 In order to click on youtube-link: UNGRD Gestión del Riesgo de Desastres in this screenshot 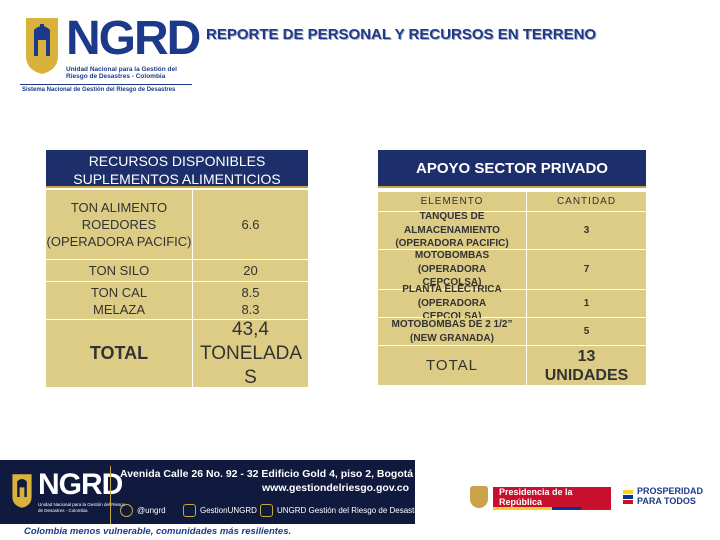, I will do `click(343, 510)`.